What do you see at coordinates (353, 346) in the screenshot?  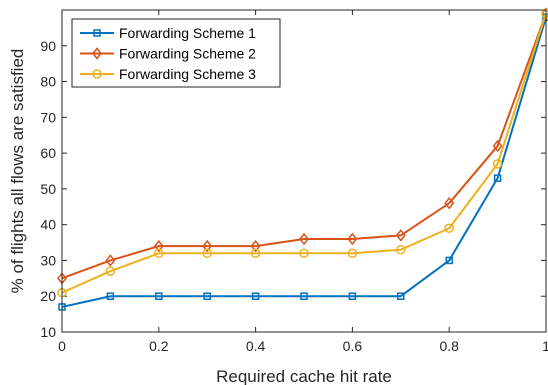 I see `x-tick-label: 0.6` at bounding box center [353, 346].